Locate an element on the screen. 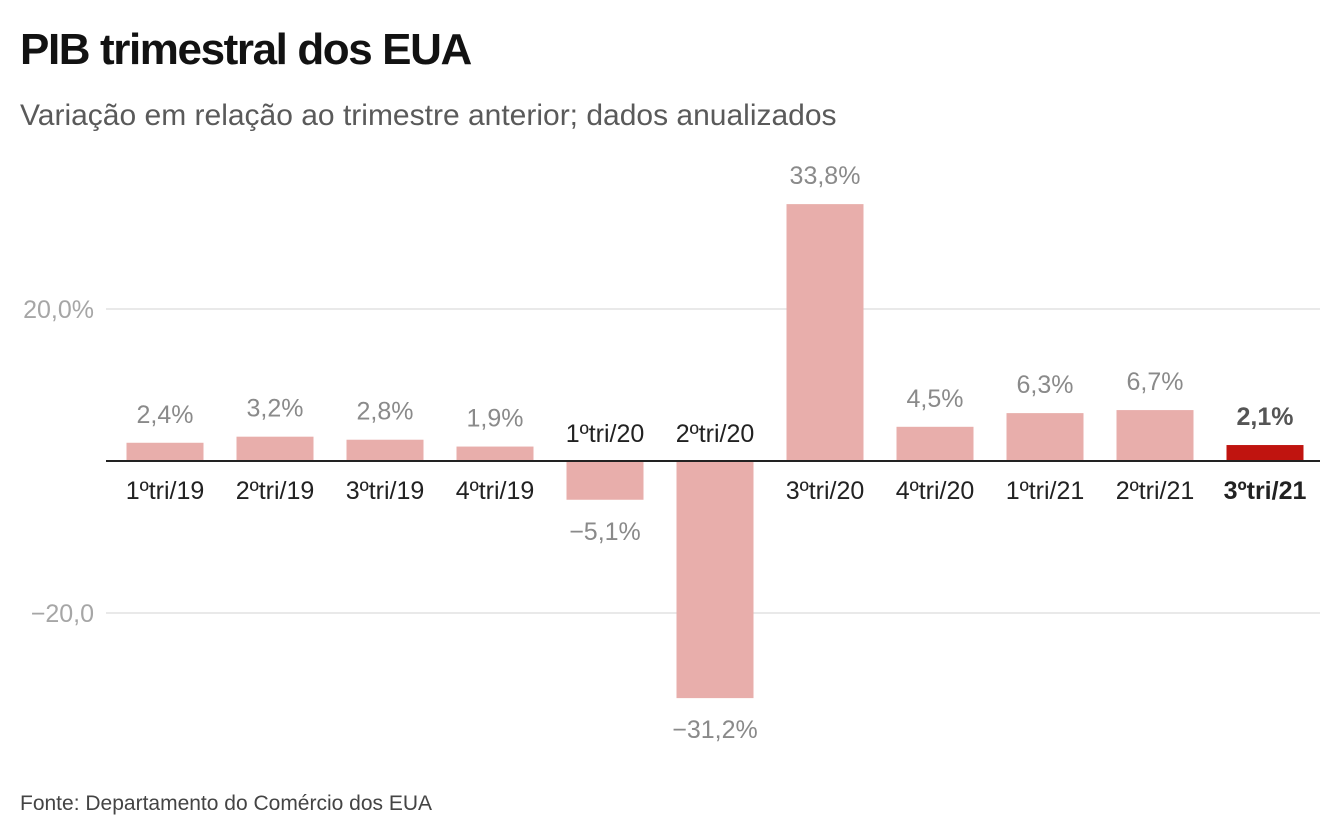 Image resolution: width=1340 pixels, height=840 pixels. value-label: 3,2% is located at coordinates (275, 409).